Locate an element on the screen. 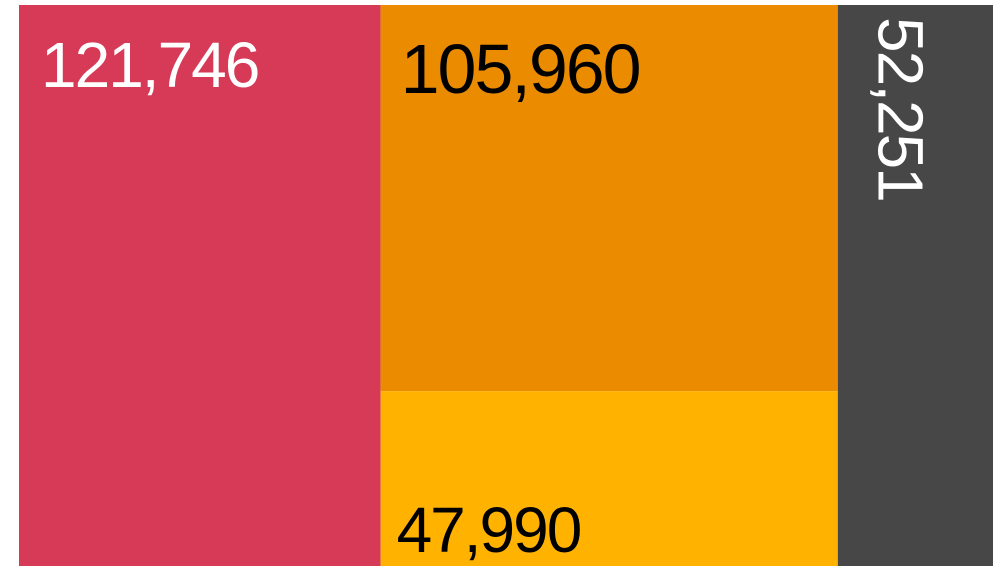 This screenshot has height=566, width=1000. cell-label: 47,990 is located at coordinates (489, 530).